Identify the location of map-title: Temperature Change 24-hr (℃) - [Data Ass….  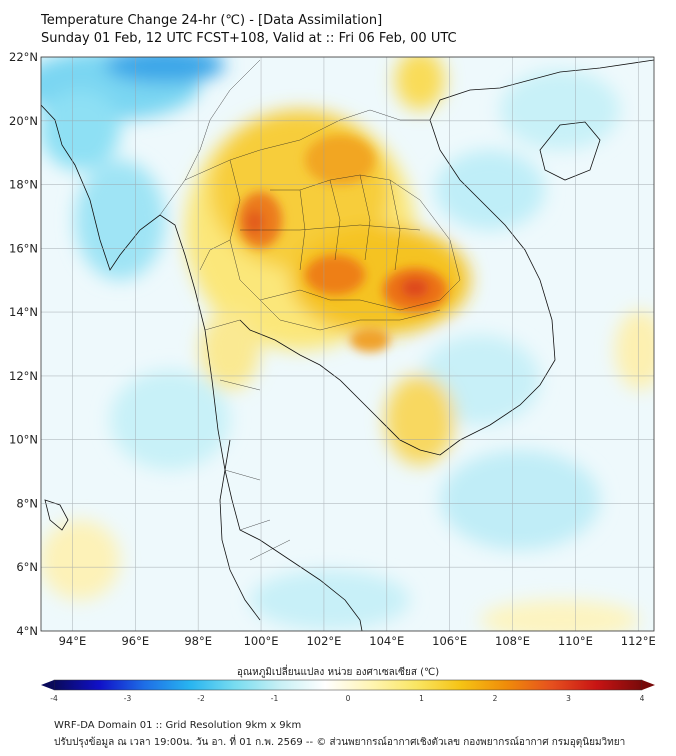
(212, 20).